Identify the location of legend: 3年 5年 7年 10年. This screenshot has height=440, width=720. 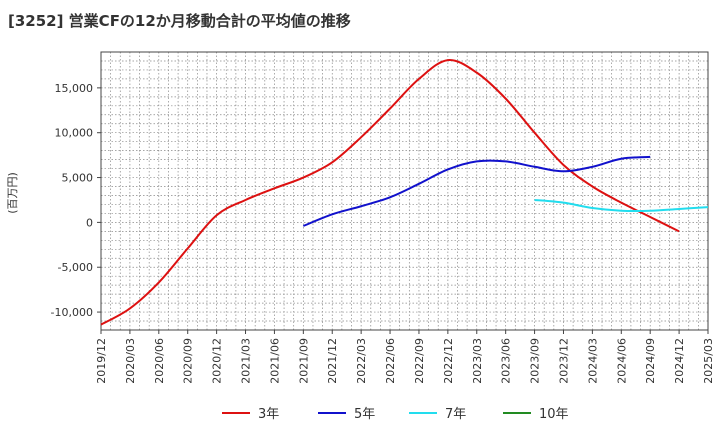
(395, 414).